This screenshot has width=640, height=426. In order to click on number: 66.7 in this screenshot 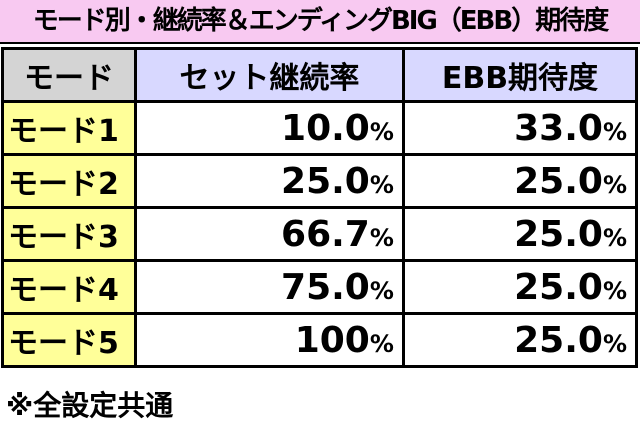, I will do `click(325, 234)`.